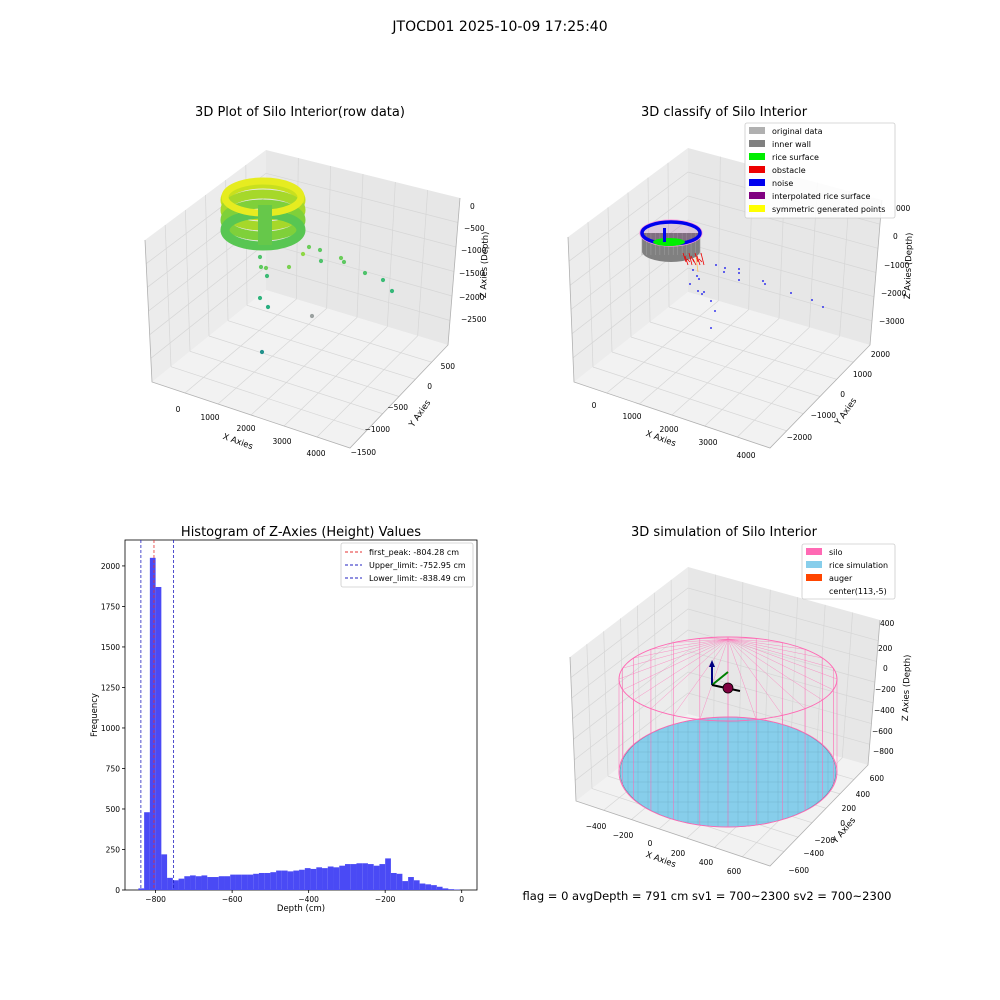 This screenshot has height=1000, width=1000. What do you see at coordinates (824, 415) in the screenshot?
I see `p2-ytick: −1000` at bounding box center [824, 415].